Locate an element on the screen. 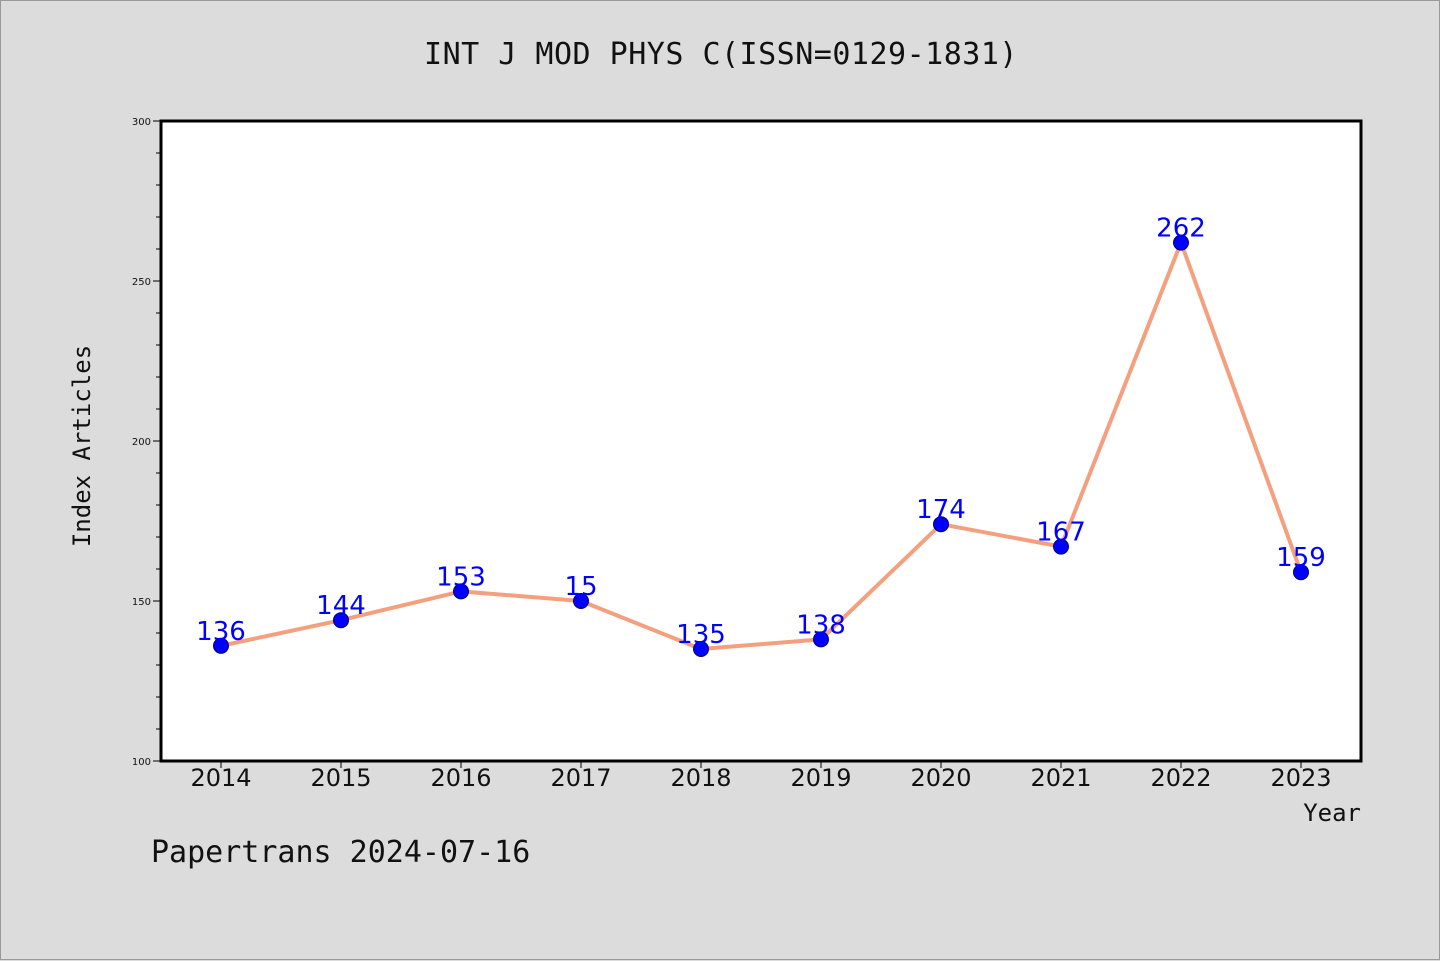 The image size is (1440, 961). data-label: 174 is located at coordinates (941, 510).